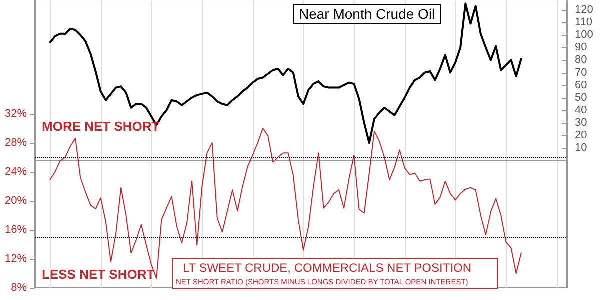 Image resolution: width=600 pixels, height=300 pixels. I want to click on y-tick-label: 16%, so click(16, 230).